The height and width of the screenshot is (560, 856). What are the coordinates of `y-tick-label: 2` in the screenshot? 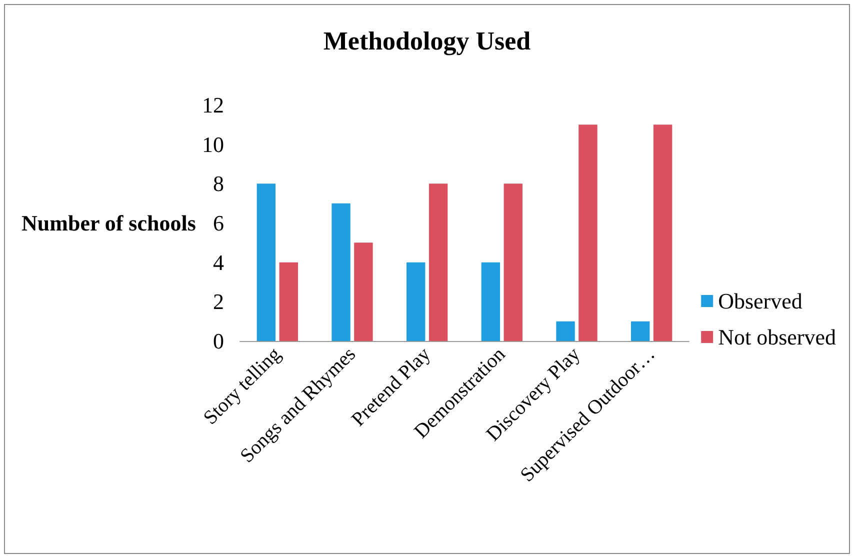 It's located at (218, 301).